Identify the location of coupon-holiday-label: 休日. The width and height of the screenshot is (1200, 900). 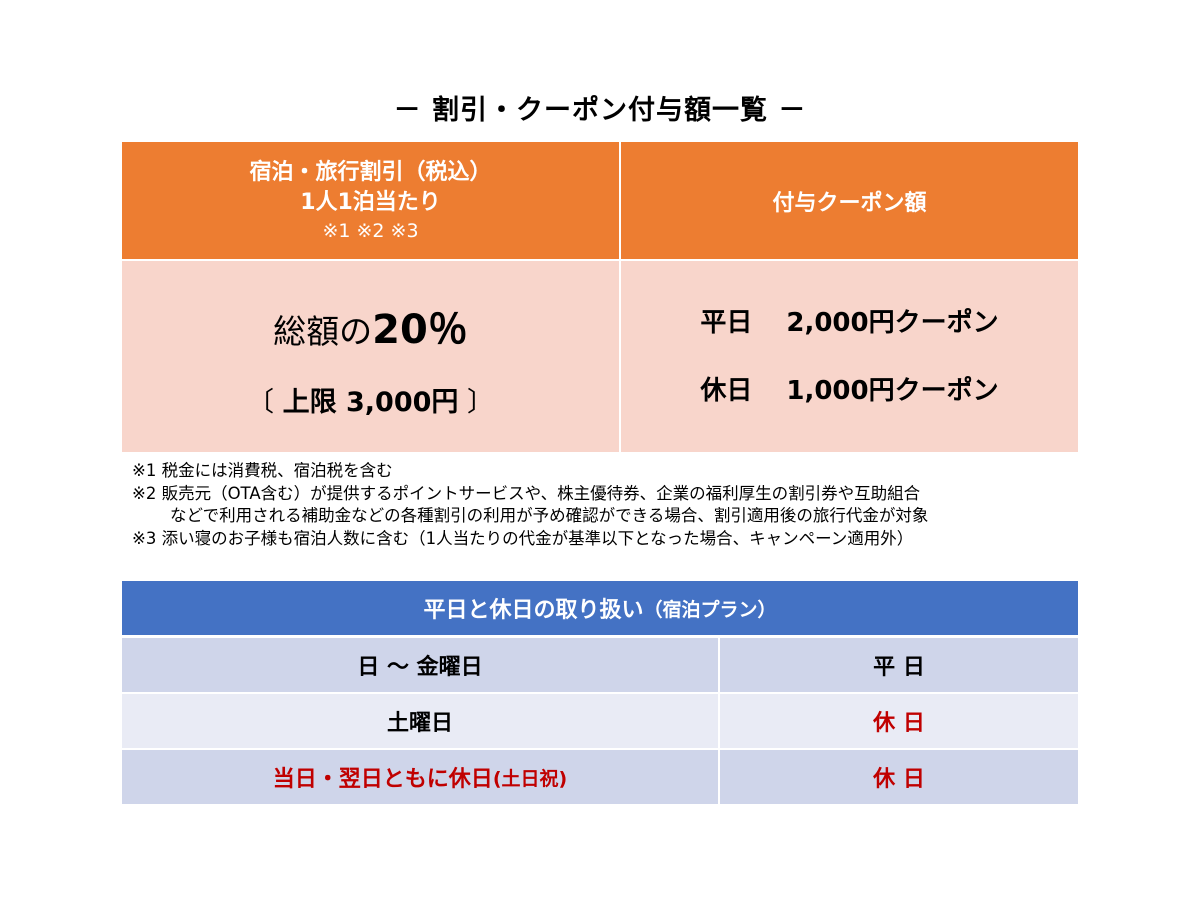
(726, 391).